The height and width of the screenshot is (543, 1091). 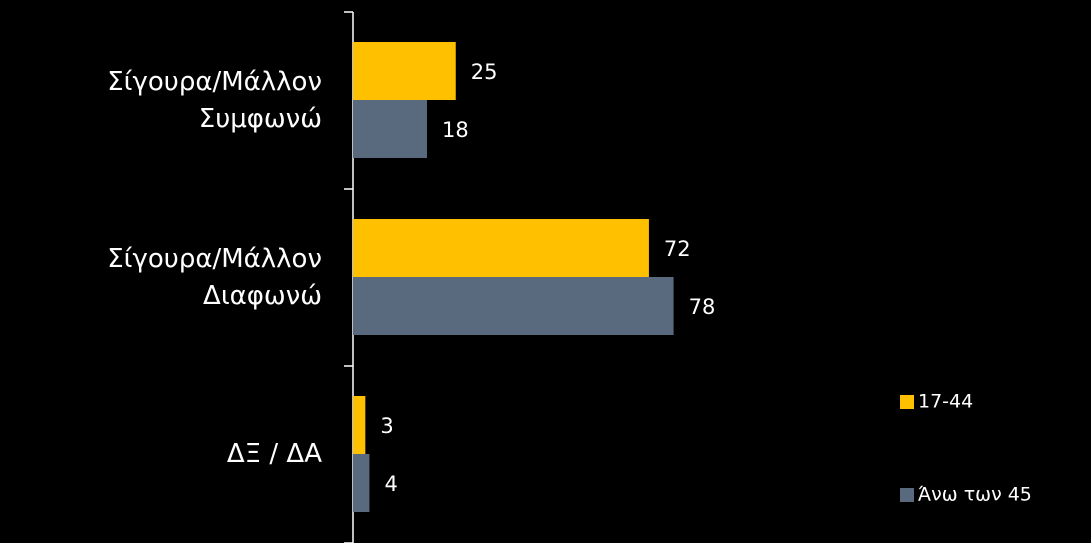 What do you see at coordinates (214, 100) in the screenshot?
I see `category-label: Σίγουρα/Μάλλον Συμφωνώ` at bounding box center [214, 100].